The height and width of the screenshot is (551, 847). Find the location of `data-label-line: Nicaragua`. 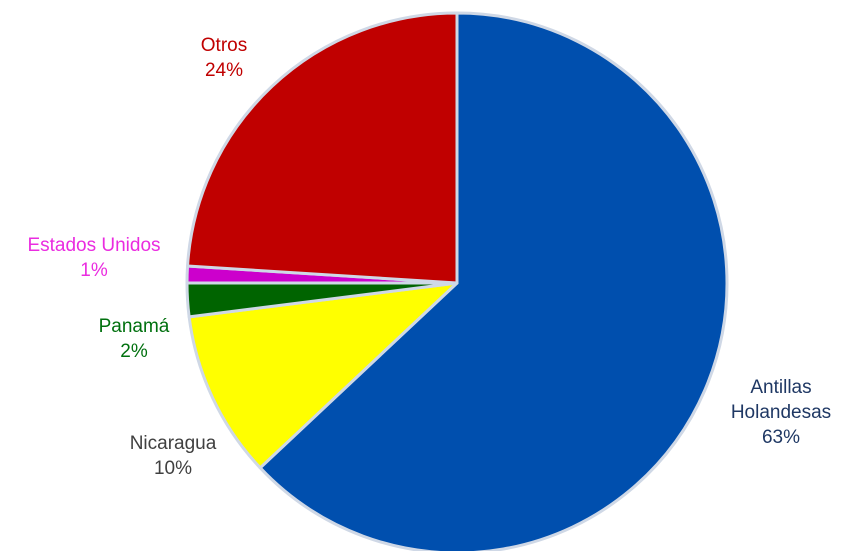

data-label-line: Nicaragua is located at coordinates (173, 443).